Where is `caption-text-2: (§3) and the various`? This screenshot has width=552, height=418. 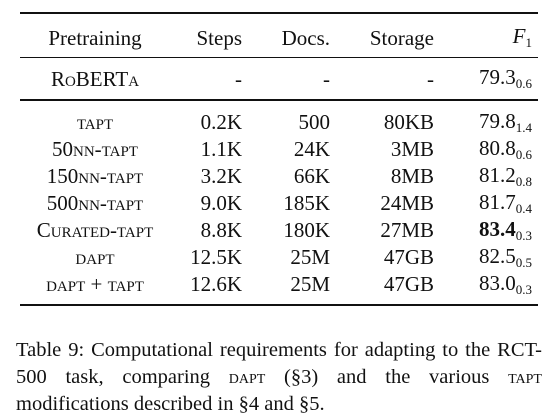 caption-text-2: (§3) and the various is located at coordinates (387, 376).